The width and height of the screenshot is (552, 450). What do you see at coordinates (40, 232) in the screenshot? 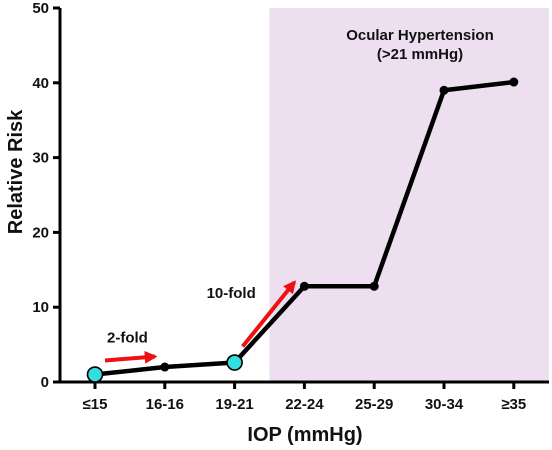
I see `y-tick-label: 20` at bounding box center [40, 232].